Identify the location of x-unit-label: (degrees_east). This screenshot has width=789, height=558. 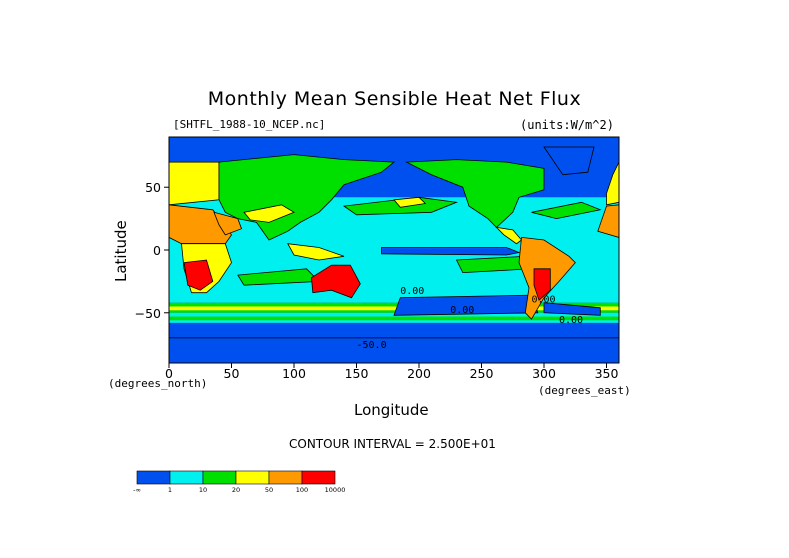
(584, 390).